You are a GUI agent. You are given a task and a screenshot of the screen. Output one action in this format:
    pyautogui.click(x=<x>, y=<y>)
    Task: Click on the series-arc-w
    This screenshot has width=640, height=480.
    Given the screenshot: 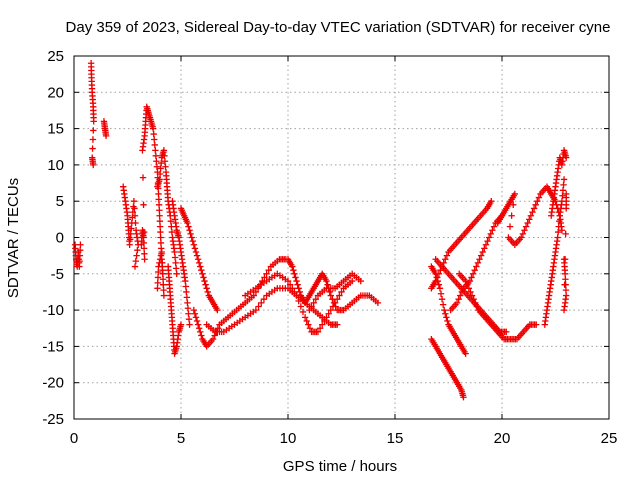 What is the action you would take?
    pyautogui.click(x=559, y=183)
    